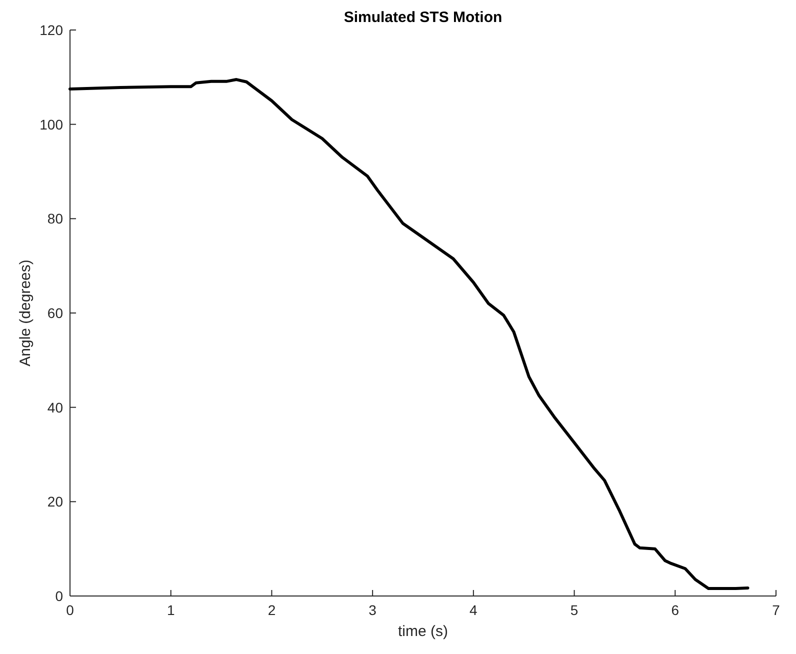 The width and height of the screenshot is (796, 654). I want to click on y-axis-title: Angle (degrees), so click(25, 313).